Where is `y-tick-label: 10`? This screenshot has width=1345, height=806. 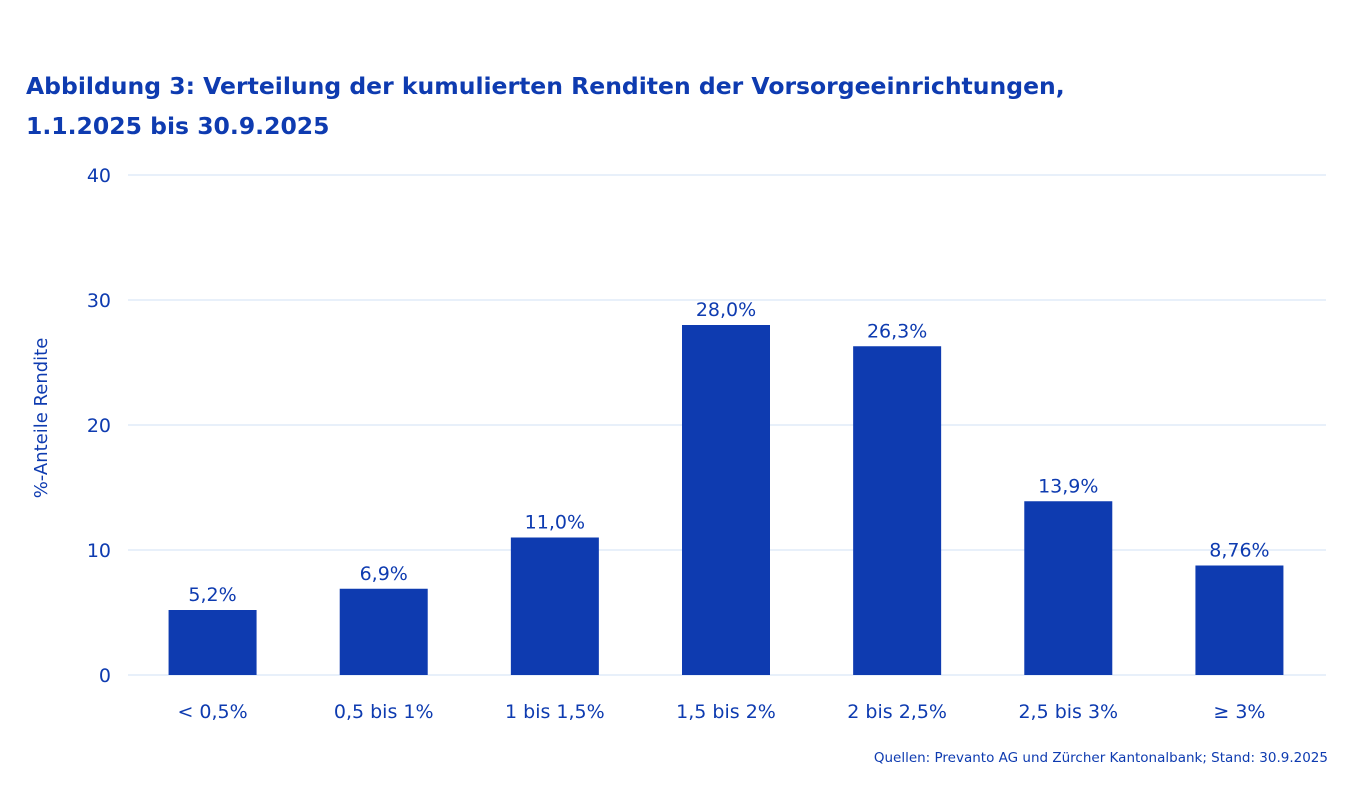
y-tick-label: 10 is located at coordinates (99, 551).